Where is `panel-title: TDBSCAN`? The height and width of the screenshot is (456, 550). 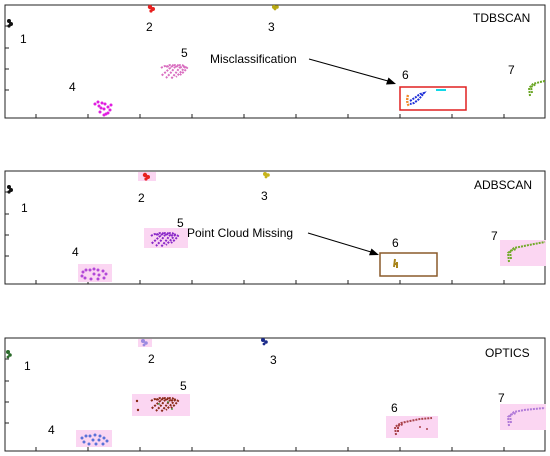
panel-title: TDBSCAN is located at coordinates (501, 18).